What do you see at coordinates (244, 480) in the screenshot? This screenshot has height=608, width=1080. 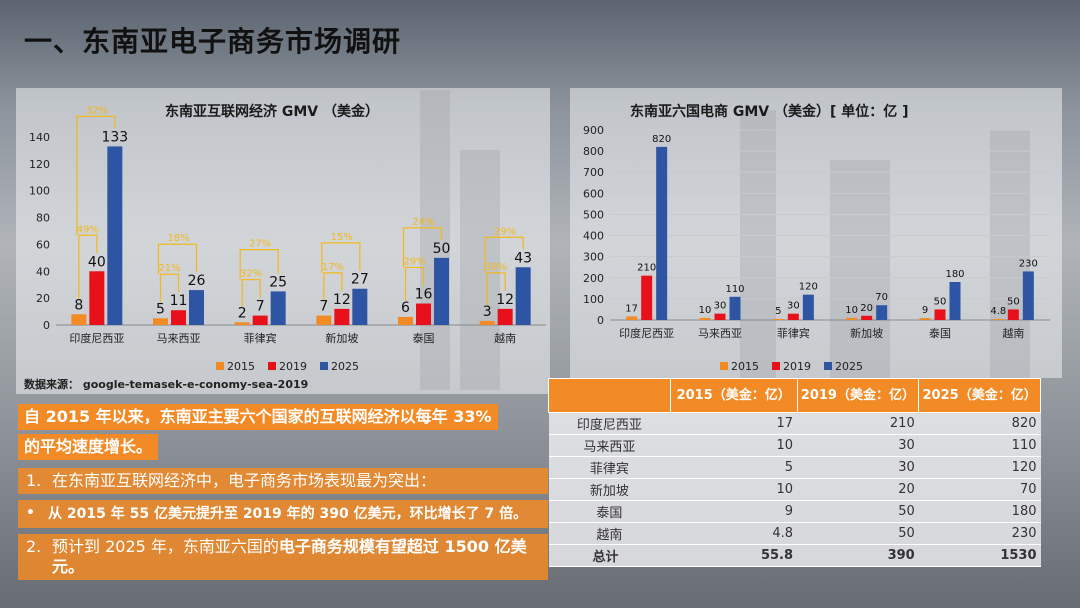 I see `list-item-1-text: 在东南亚互联网经济中，电子商务市场表现最为突出：` at bounding box center [244, 480].